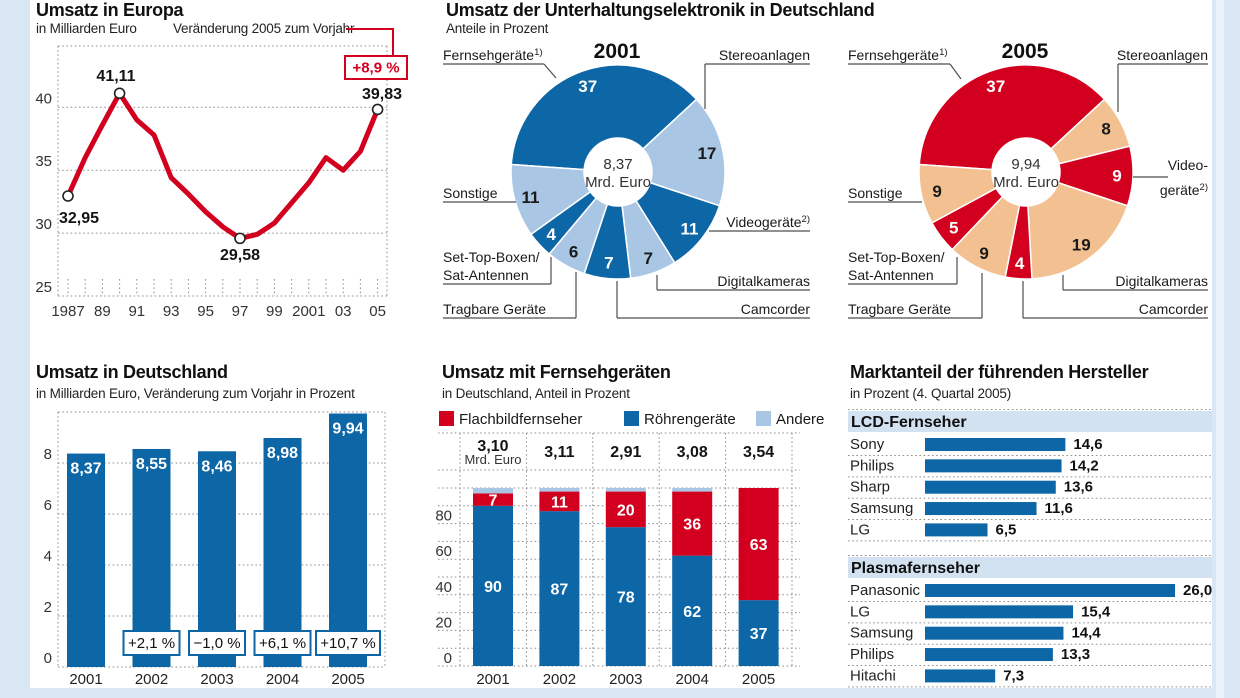 The image size is (1240, 698). What do you see at coordinates (559, 679) in the screenshot?
I see `x-category-label: 2002` at bounding box center [559, 679].